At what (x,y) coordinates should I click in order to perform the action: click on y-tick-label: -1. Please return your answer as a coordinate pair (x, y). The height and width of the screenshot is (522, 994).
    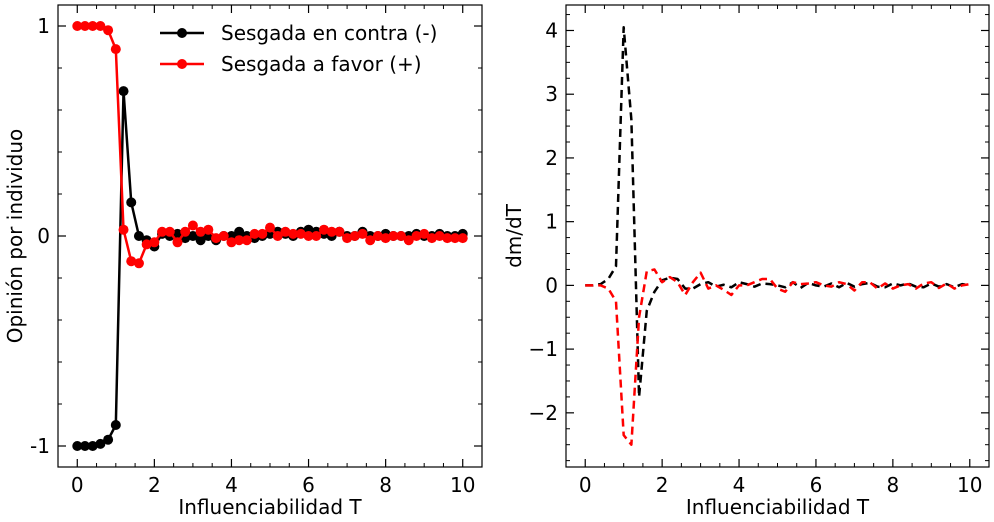
    Looking at the image, I should click on (40, 446).